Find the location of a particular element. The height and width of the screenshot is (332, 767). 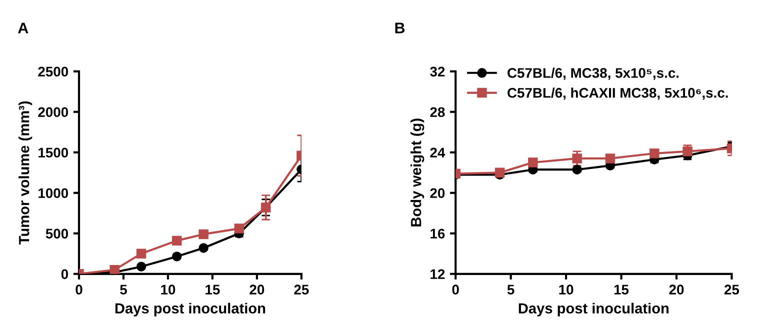

y-tick-label: 28 is located at coordinates (437, 112).